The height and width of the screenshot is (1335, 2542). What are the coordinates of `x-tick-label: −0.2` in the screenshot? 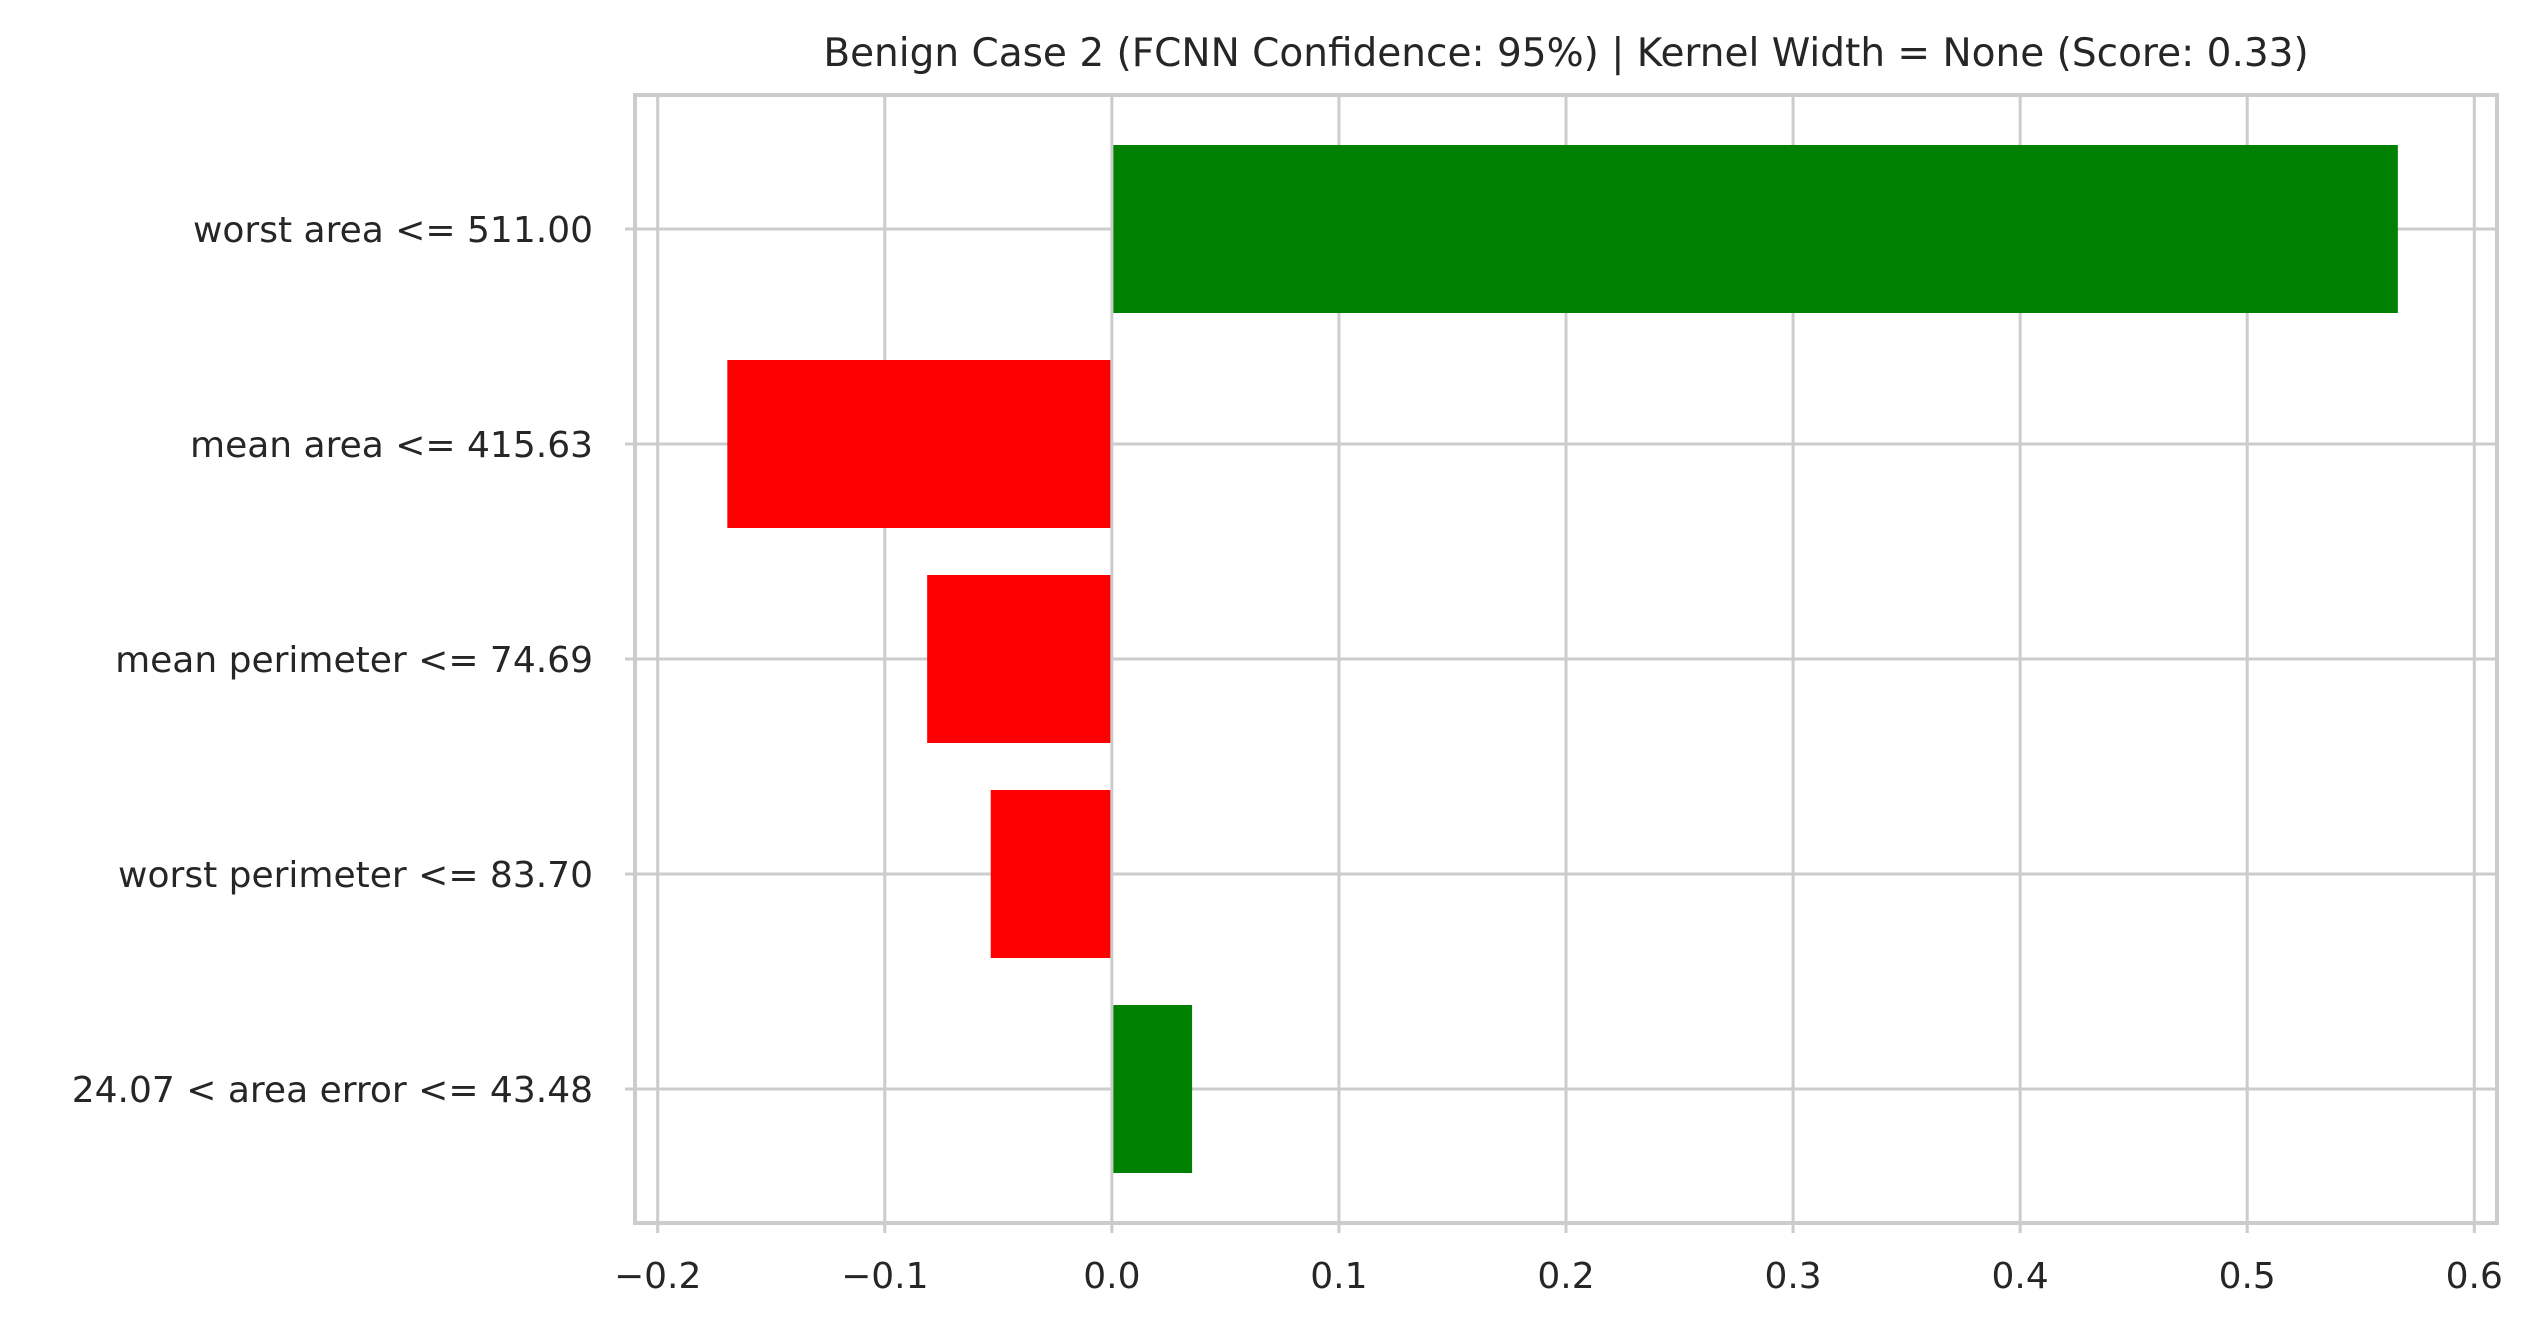 It's located at (657, 1276).